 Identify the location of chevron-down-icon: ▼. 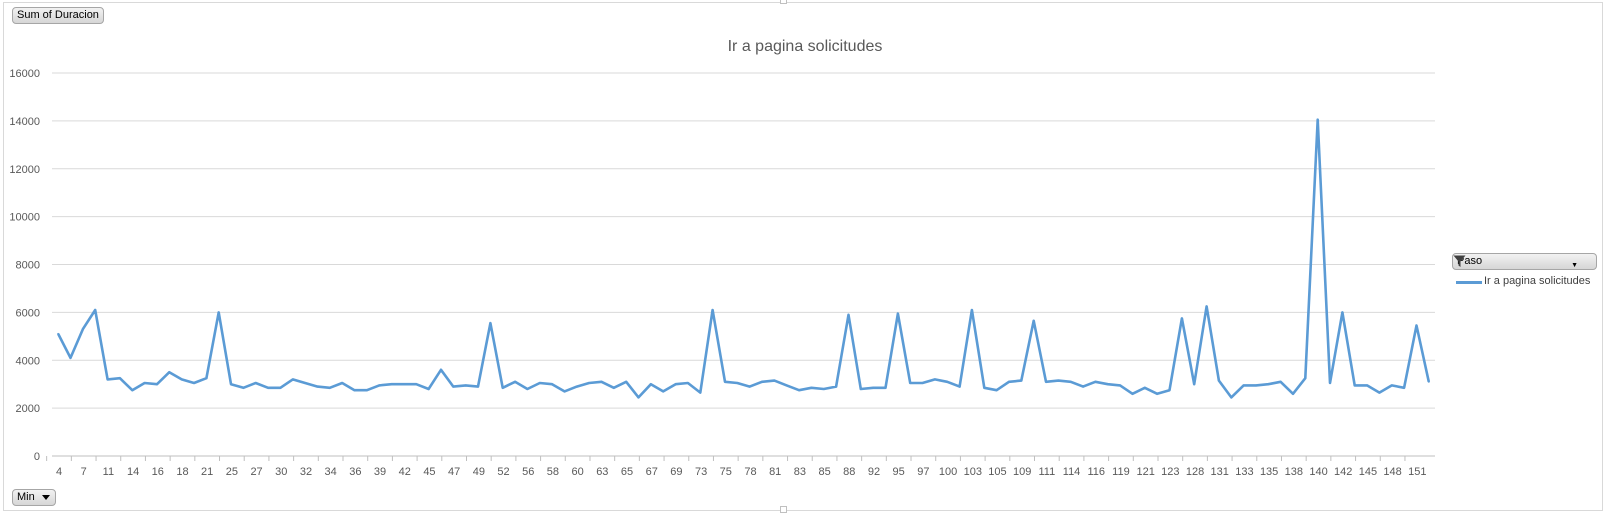
(1574, 265).